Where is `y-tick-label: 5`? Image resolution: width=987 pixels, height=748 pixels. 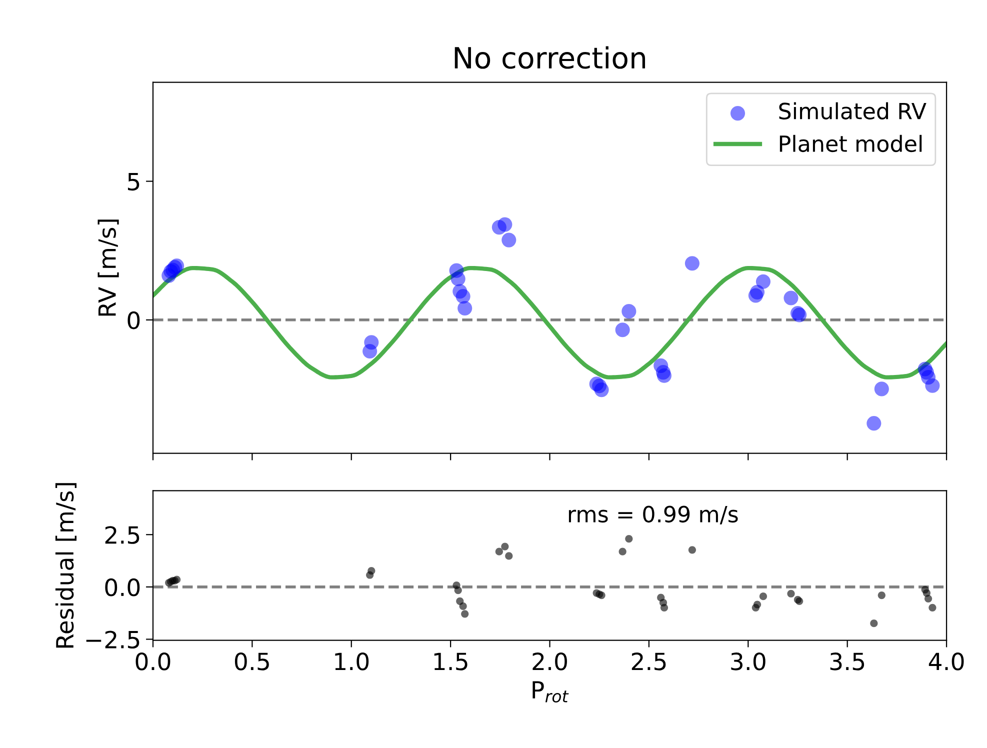 y-tick-label: 5 is located at coordinates (134, 182).